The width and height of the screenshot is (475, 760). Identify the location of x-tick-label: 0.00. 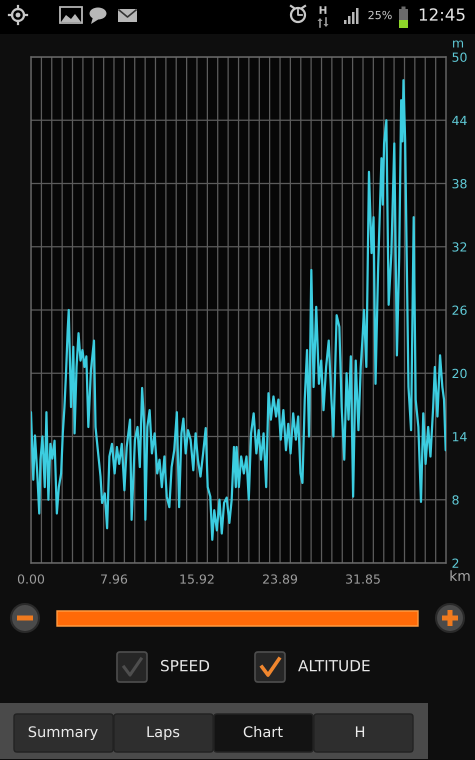
(31, 579).